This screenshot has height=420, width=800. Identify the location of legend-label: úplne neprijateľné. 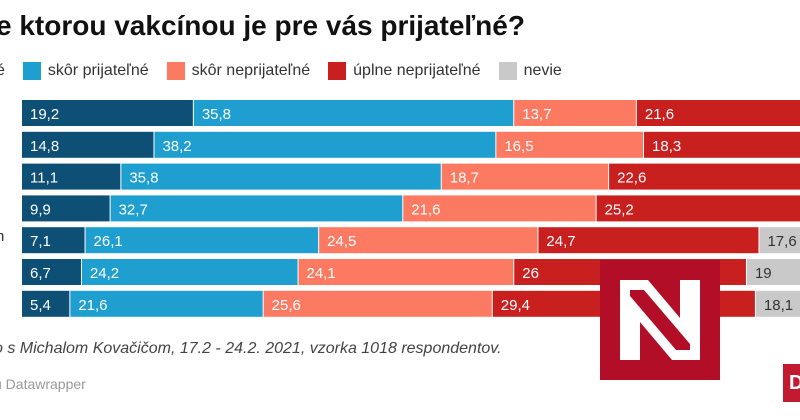
(417, 70).